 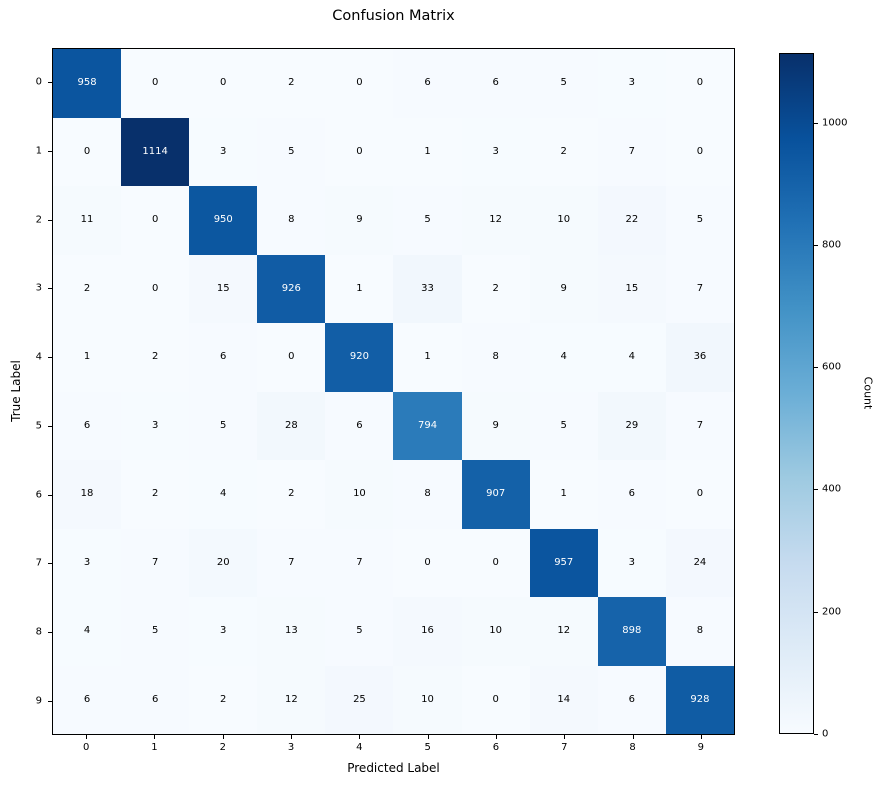 What do you see at coordinates (38, 495) in the screenshot?
I see `y-tick-label: 6` at bounding box center [38, 495].